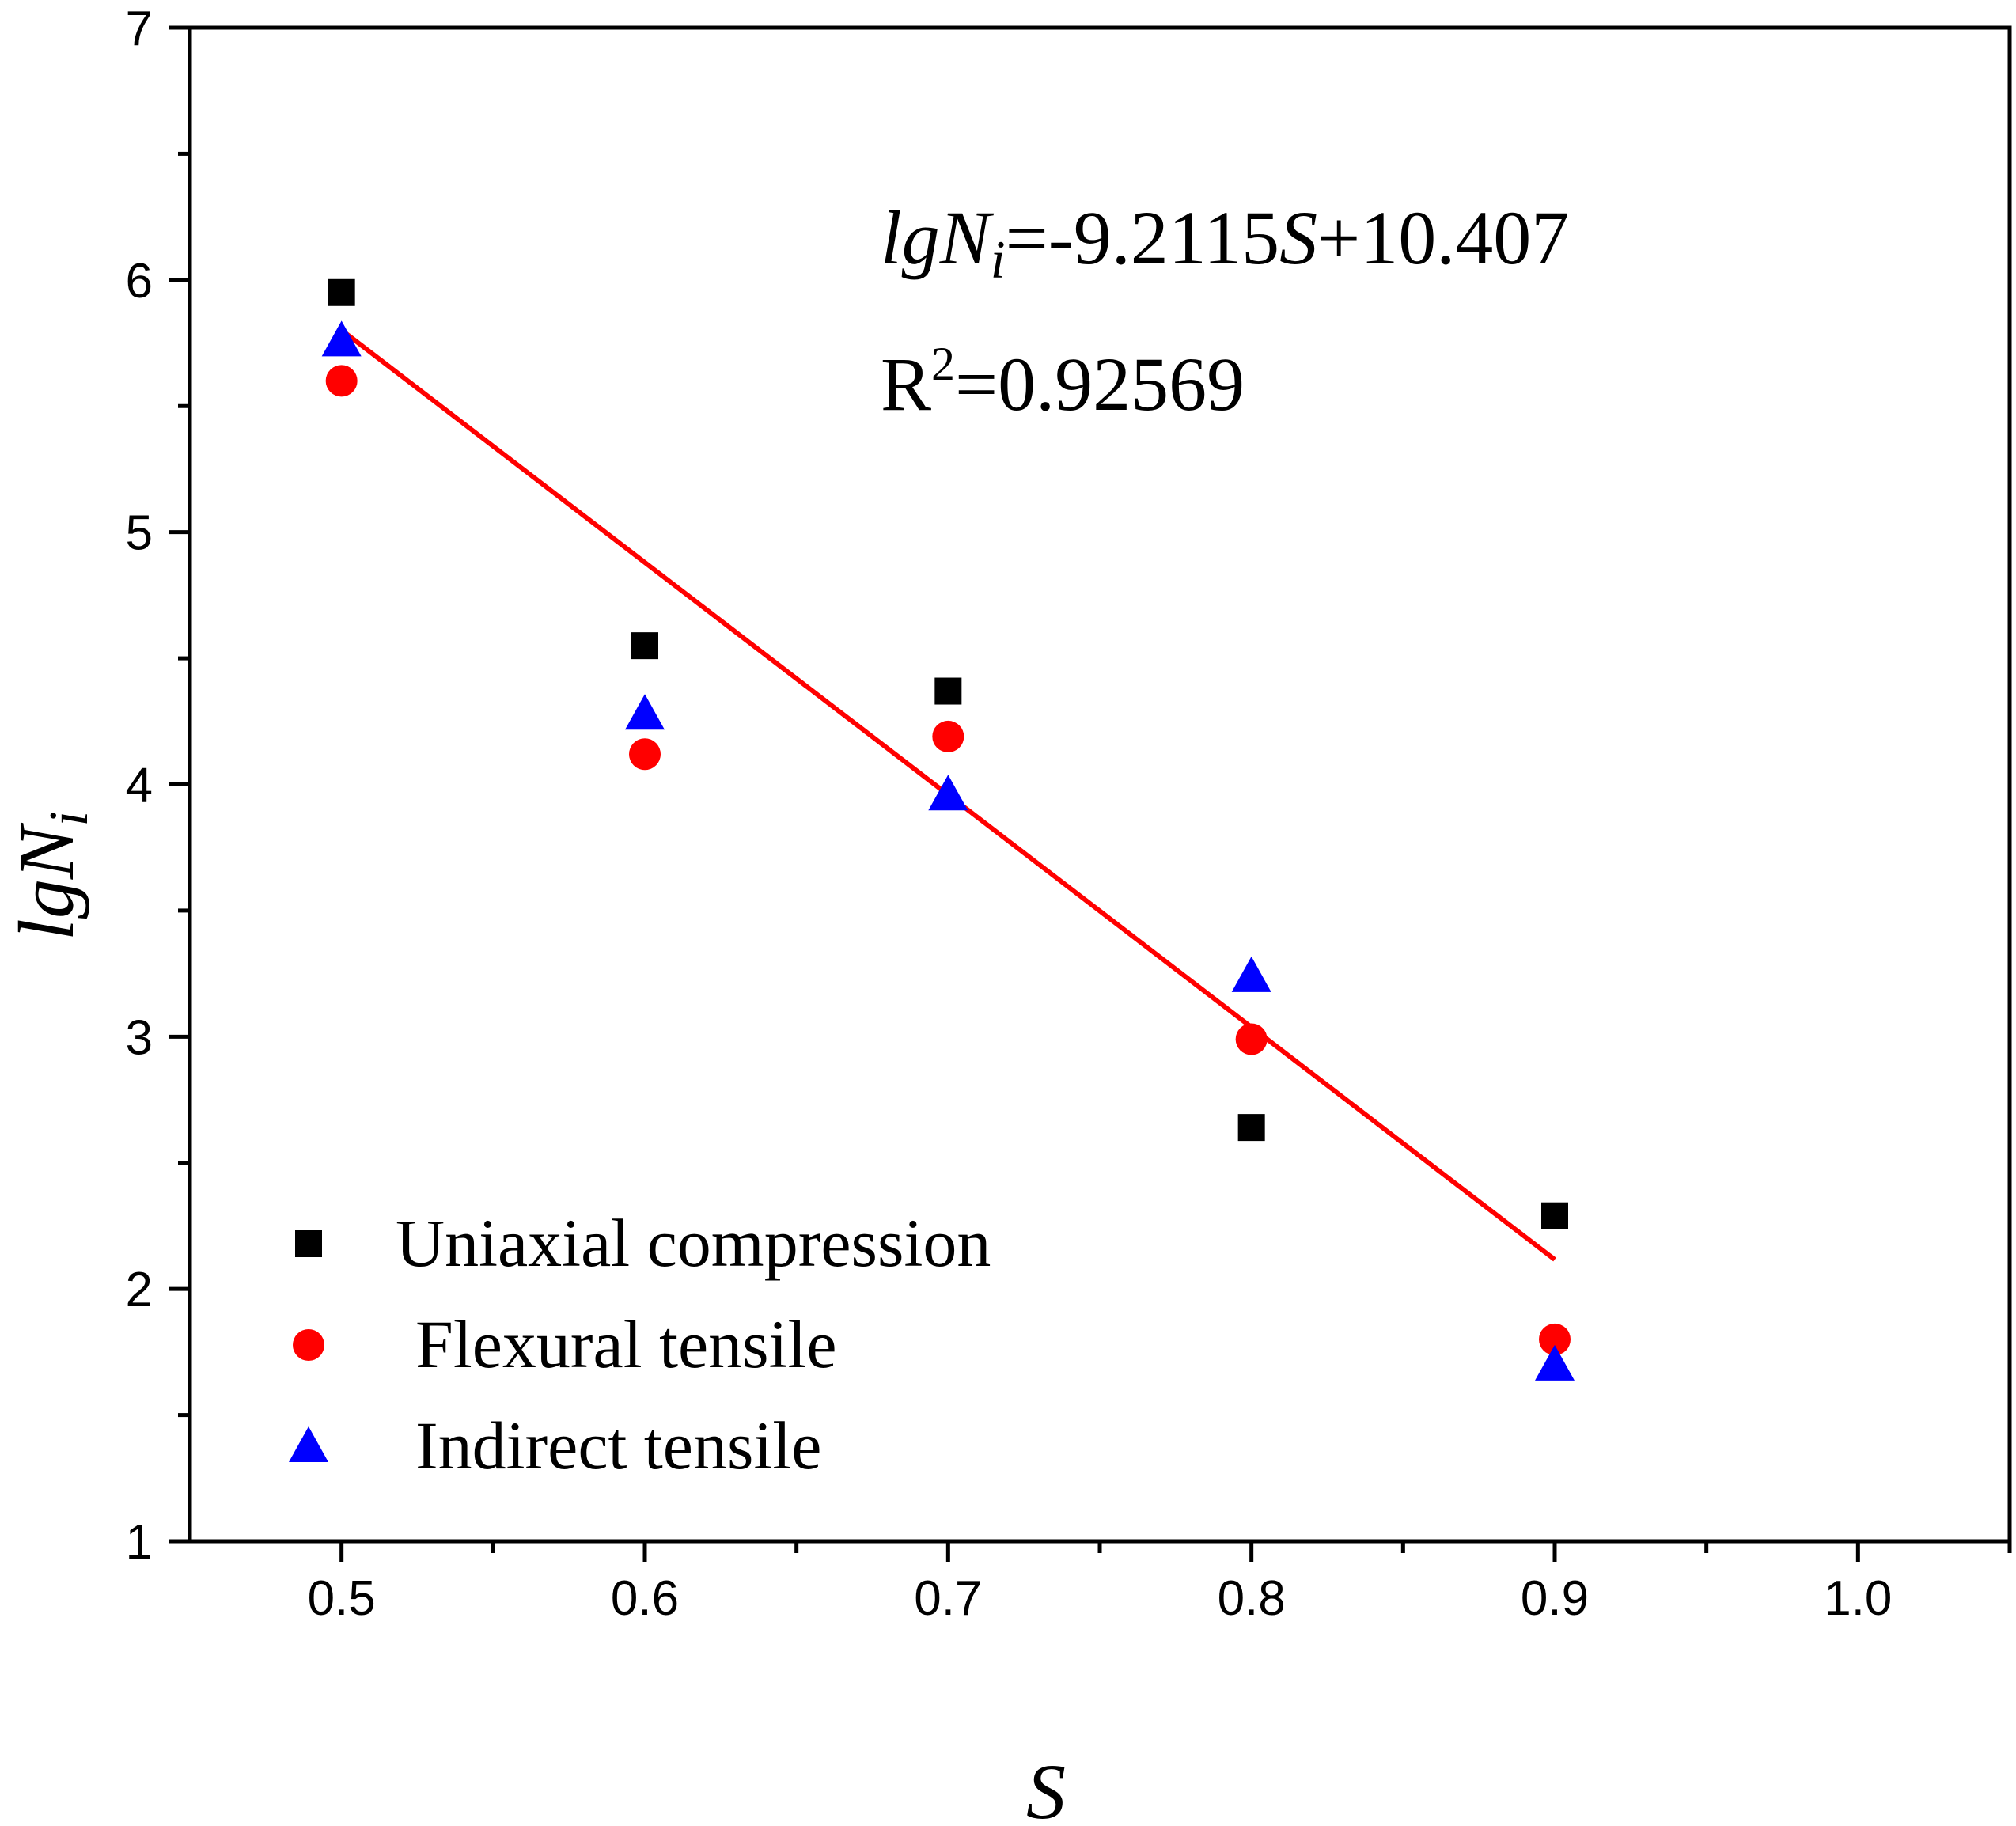 Image resolution: width=2016 pixels, height=1826 pixels. Describe the element at coordinates (1555, 1598) in the screenshot. I see `x-tick-label: 0.9` at that location.